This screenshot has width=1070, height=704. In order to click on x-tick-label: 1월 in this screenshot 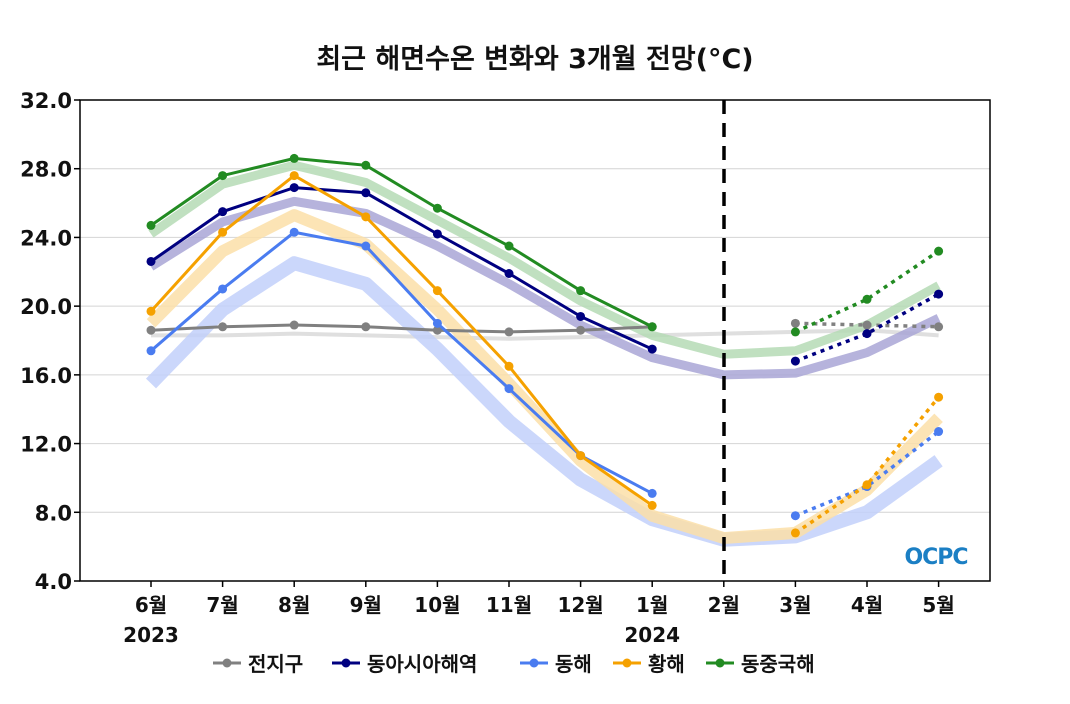, I will do `click(652, 605)`.